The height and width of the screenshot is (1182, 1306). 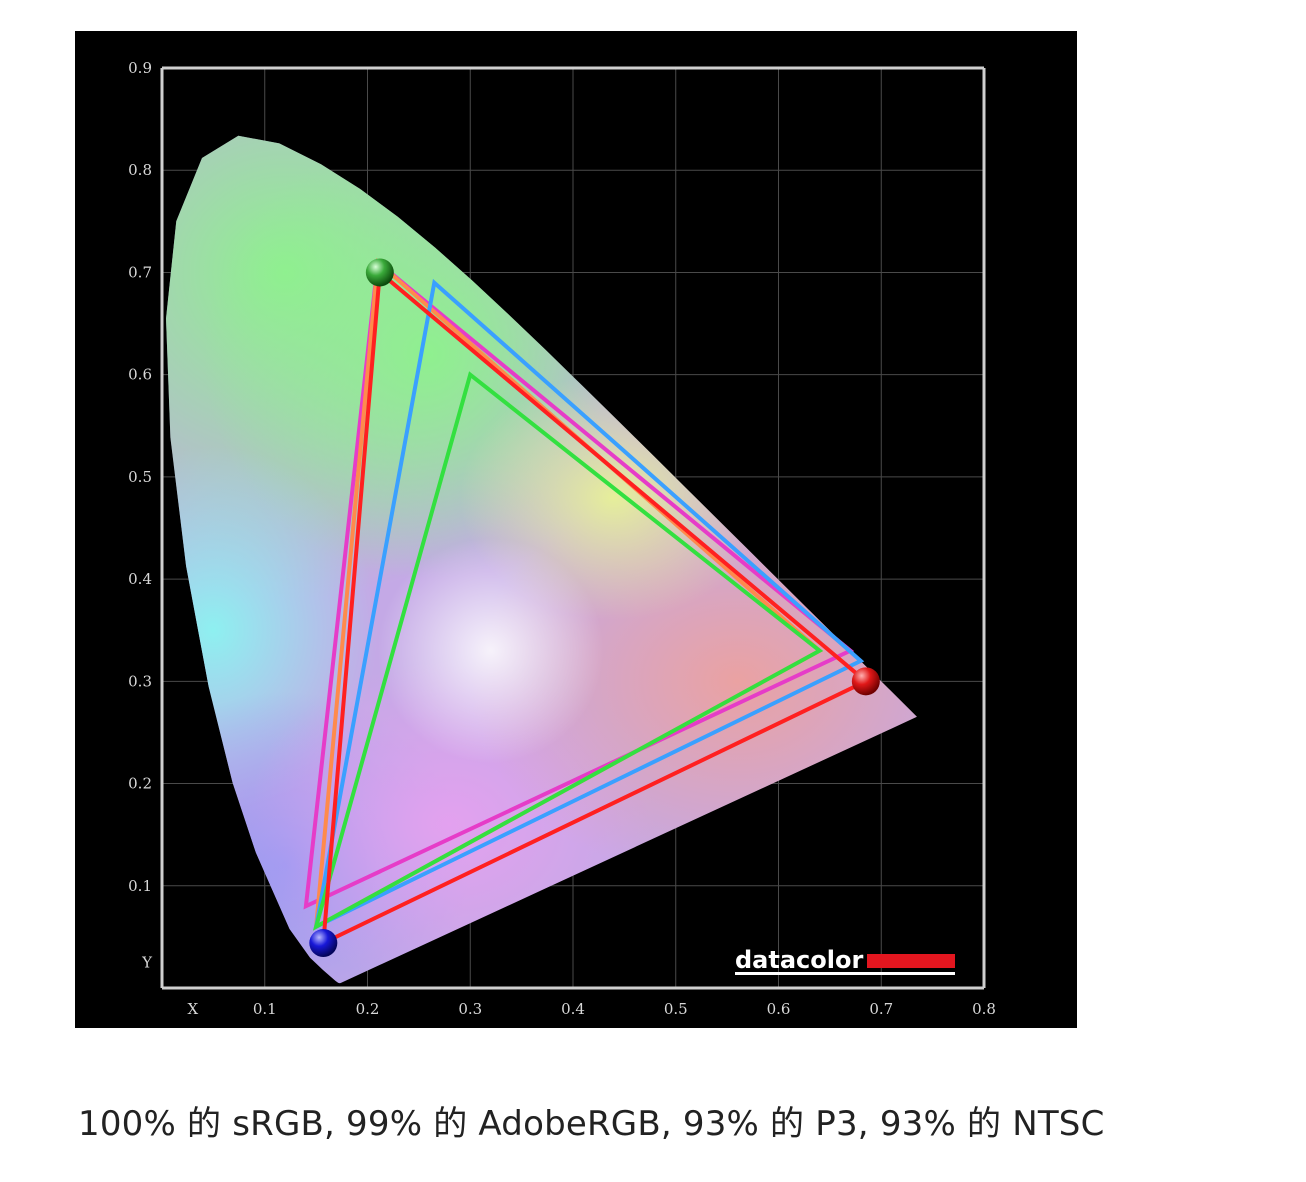 What do you see at coordinates (676, 1009) in the screenshot?
I see `x-tick-label: 0.5` at bounding box center [676, 1009].